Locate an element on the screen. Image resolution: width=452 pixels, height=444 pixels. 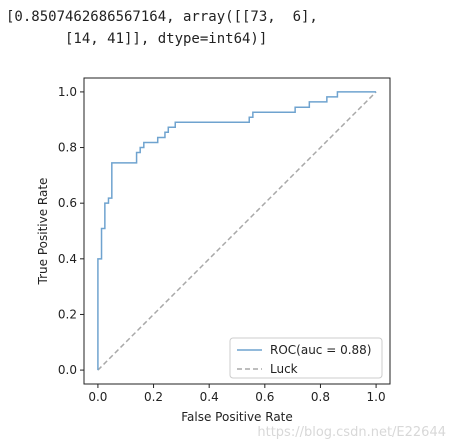
y-tick-label: 0.6 is located at coordinates (67, 203).